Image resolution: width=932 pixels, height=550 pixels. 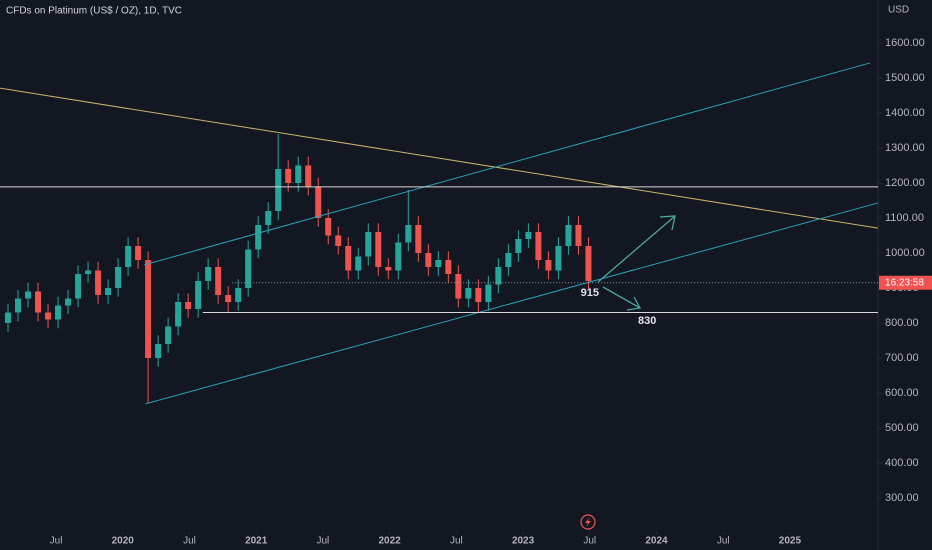 I want to click on last-price-box, so click(x=905, y=282).